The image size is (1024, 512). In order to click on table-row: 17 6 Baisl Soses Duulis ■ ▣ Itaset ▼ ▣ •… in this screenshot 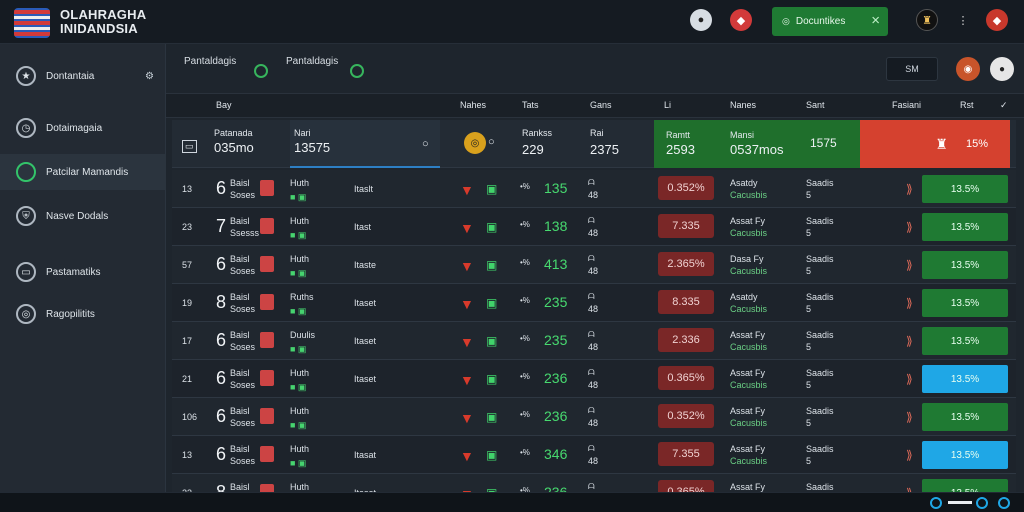, I will do `click(594, 341)`.